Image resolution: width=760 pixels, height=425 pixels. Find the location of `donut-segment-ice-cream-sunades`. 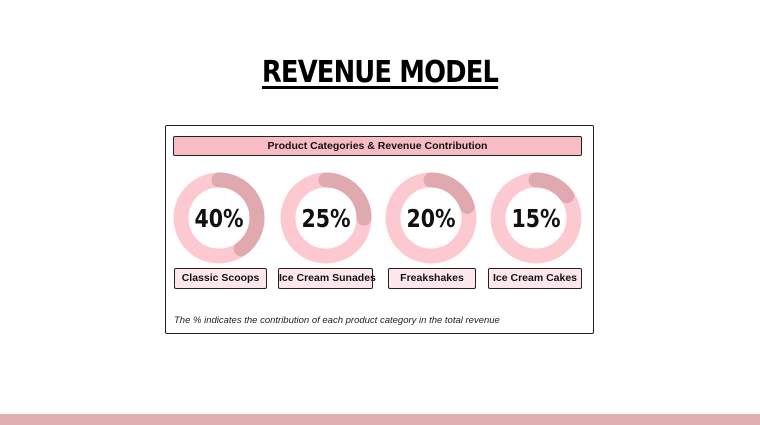

donut-segment-ice-cream-sunades is located at coordinates (326, 218).